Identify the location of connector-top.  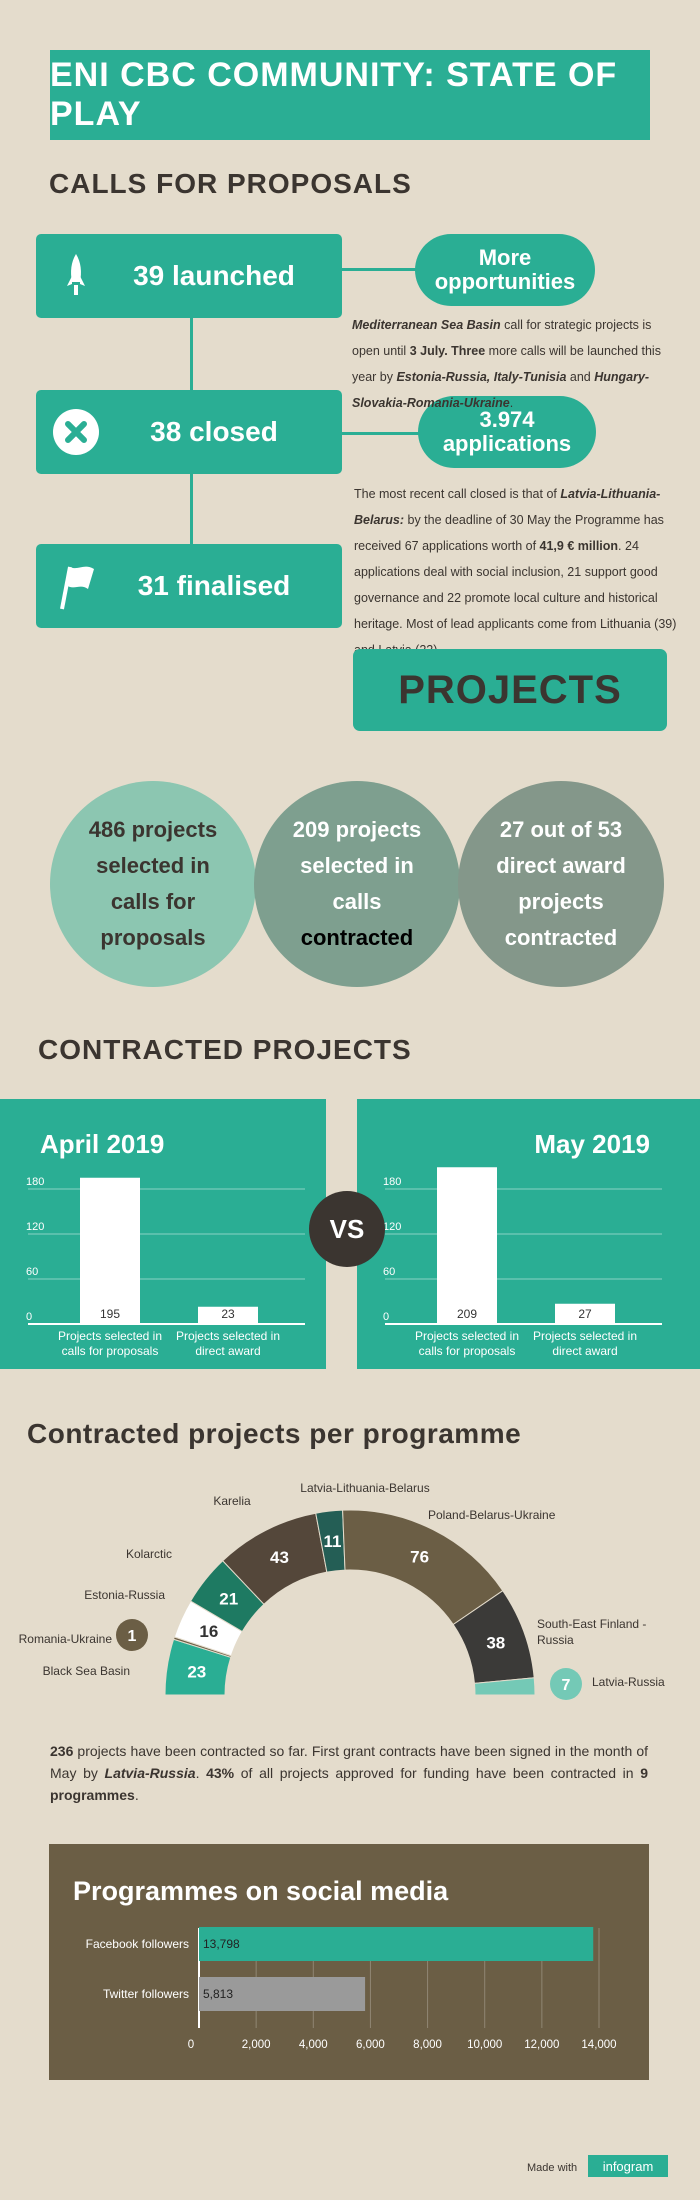
(380, 269).